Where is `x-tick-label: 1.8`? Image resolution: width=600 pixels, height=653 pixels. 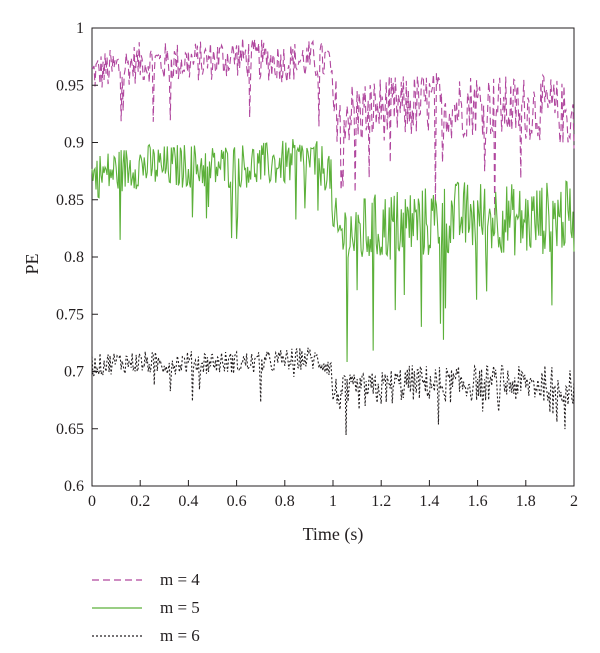 x-tick-label: 1.8 is located at coordinates (526, 501).